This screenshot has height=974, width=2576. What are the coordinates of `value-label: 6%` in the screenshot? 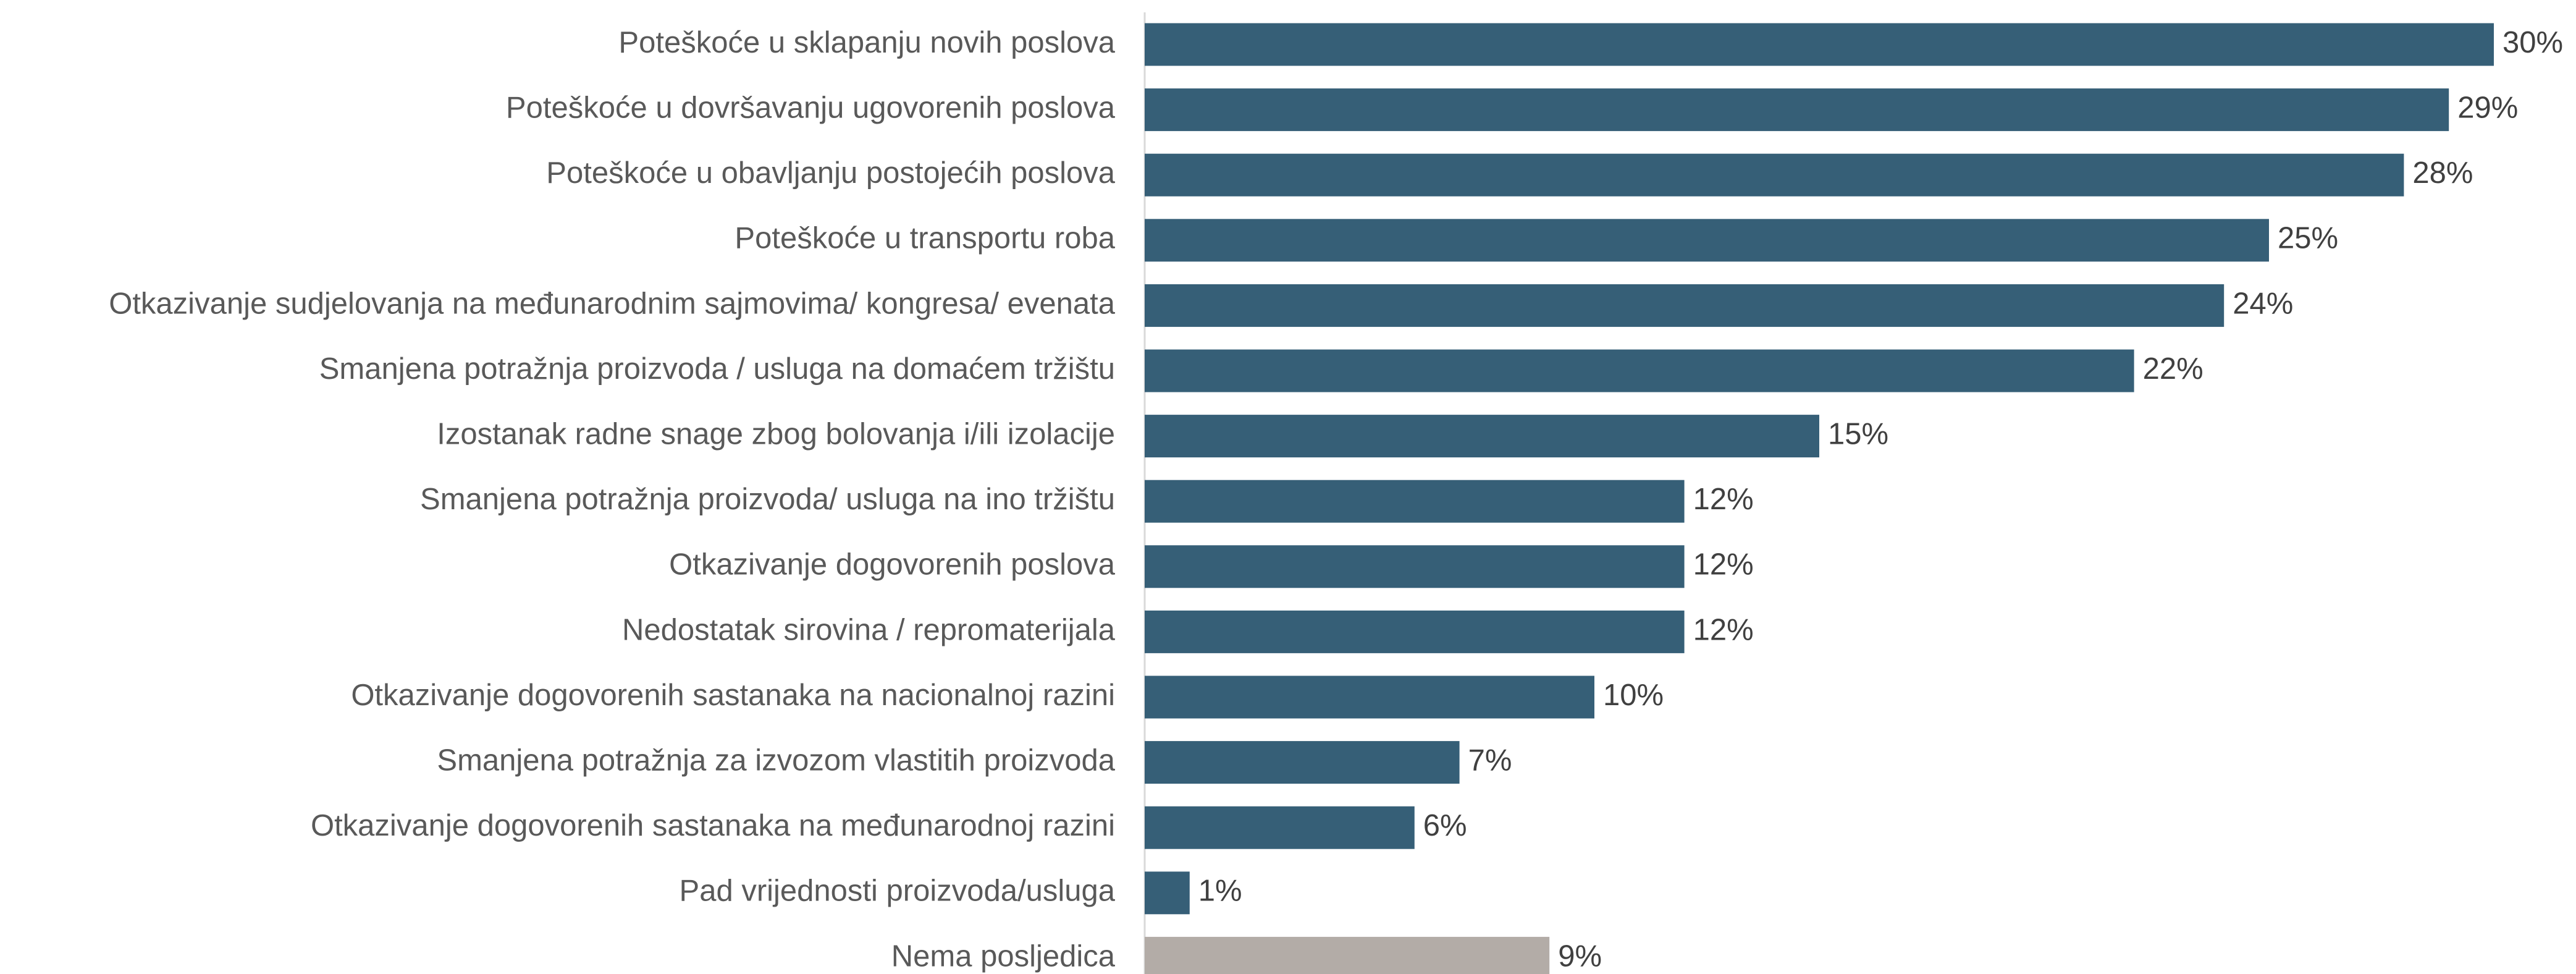 It's located at (1445, 825).